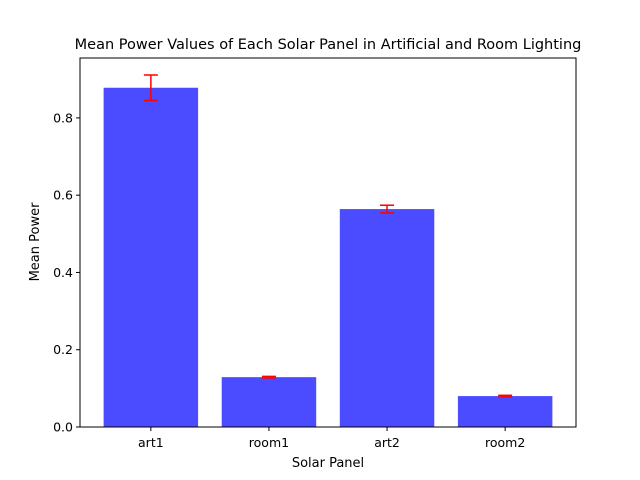 The height and width of the screenshot is (480, 640). Describe the element at coordinates (331, 438) in the screenshot. I see `x-axis: art1 room1 art2 room2` at that location.